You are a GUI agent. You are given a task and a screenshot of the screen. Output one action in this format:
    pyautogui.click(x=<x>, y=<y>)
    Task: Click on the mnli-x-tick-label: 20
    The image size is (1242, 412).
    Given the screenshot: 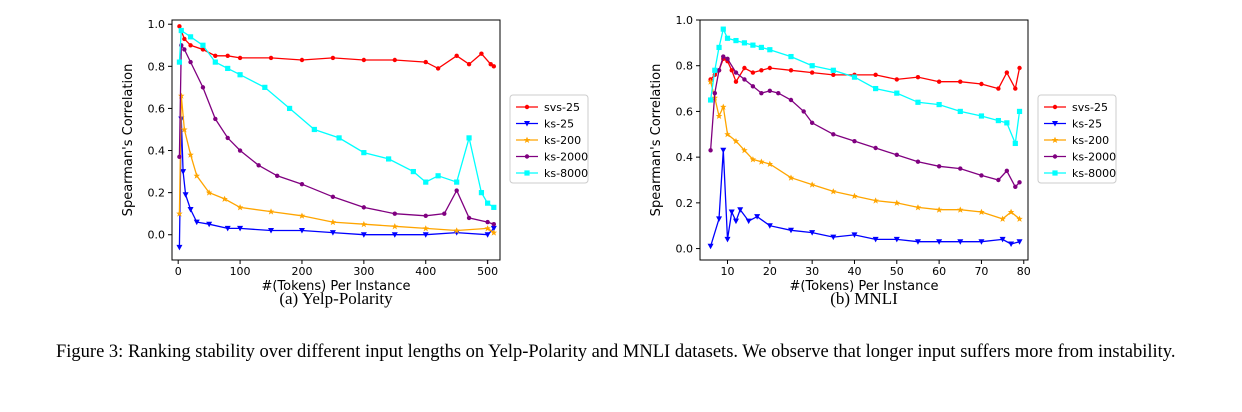 What is the action you would take?
    pyautogui.click(x=770, y=271)
    